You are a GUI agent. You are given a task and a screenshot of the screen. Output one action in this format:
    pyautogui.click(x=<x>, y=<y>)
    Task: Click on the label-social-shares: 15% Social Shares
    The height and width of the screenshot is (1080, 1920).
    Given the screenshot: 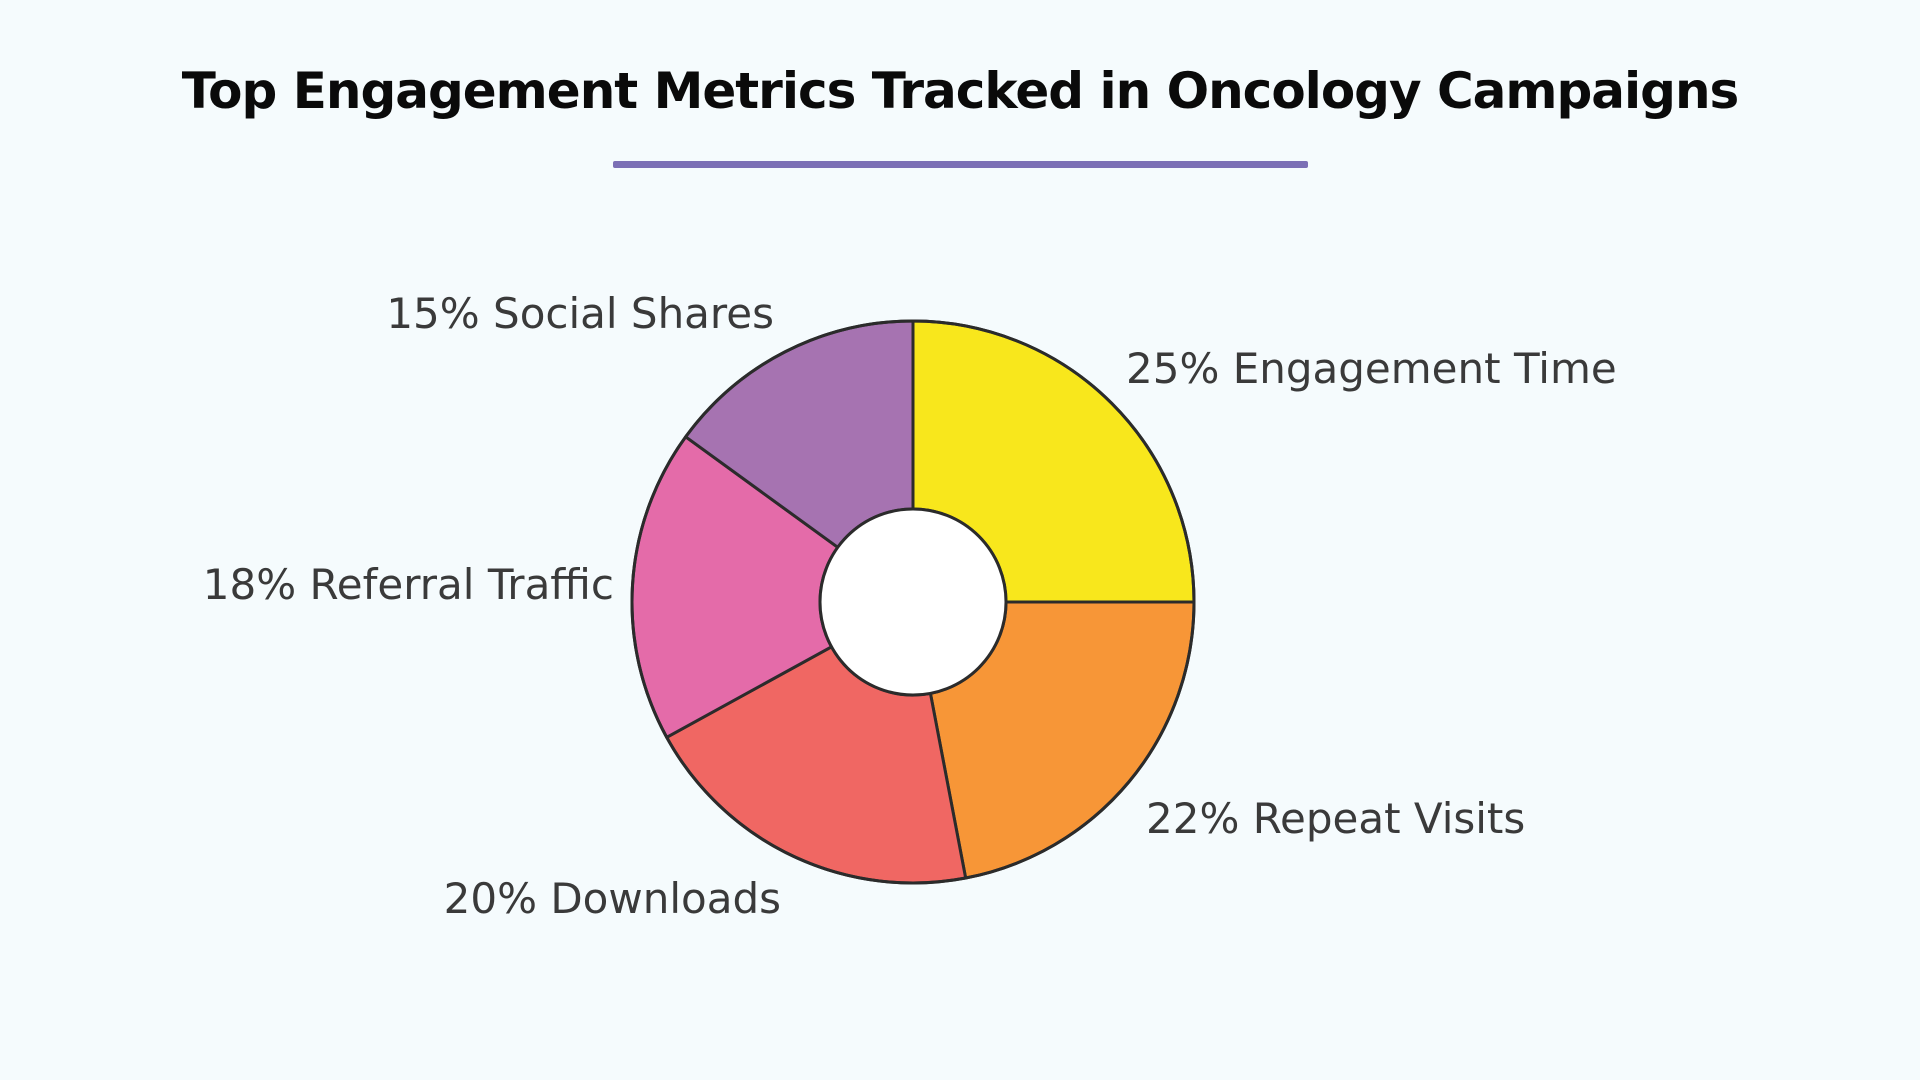 What is the action you would take?
    pyautogui.click(x=580, y=313)
    